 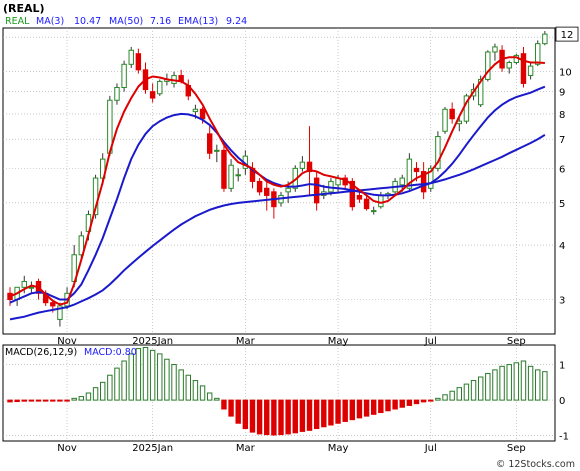 I want to click on macd-value-label: MACD:0.80, so click(x=110, y=352).